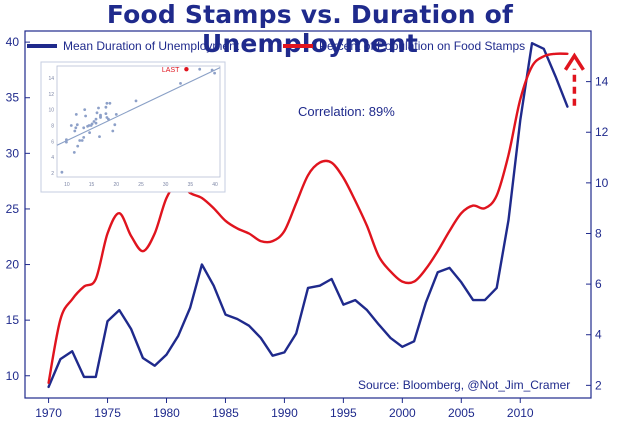  What do you see at coordinates (598, 284) in the screenshot?
I see `y-right-tick-label: 6` at bounding box center [598, 284].